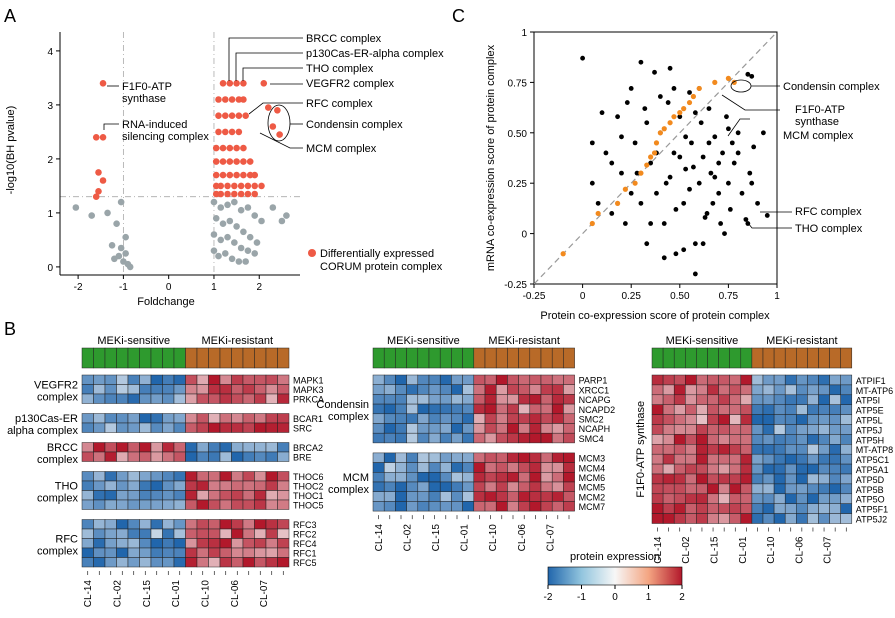  What do you see at coordinates (344, 39) in the screenshot?
I see `label-brcc: BRCC complex` at bounding box center [344, 39].